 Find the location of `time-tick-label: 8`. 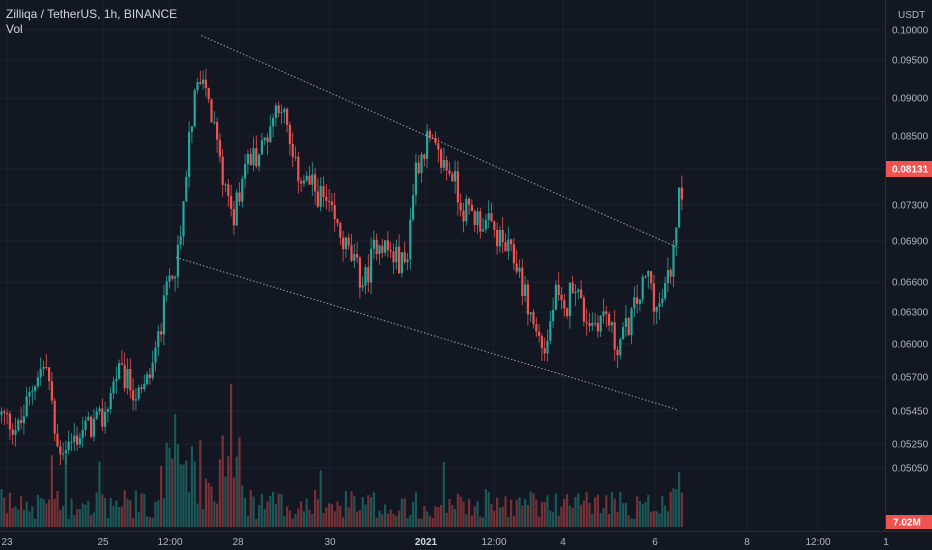

time-tick-label: 8 is located at coordinates (747, 542).